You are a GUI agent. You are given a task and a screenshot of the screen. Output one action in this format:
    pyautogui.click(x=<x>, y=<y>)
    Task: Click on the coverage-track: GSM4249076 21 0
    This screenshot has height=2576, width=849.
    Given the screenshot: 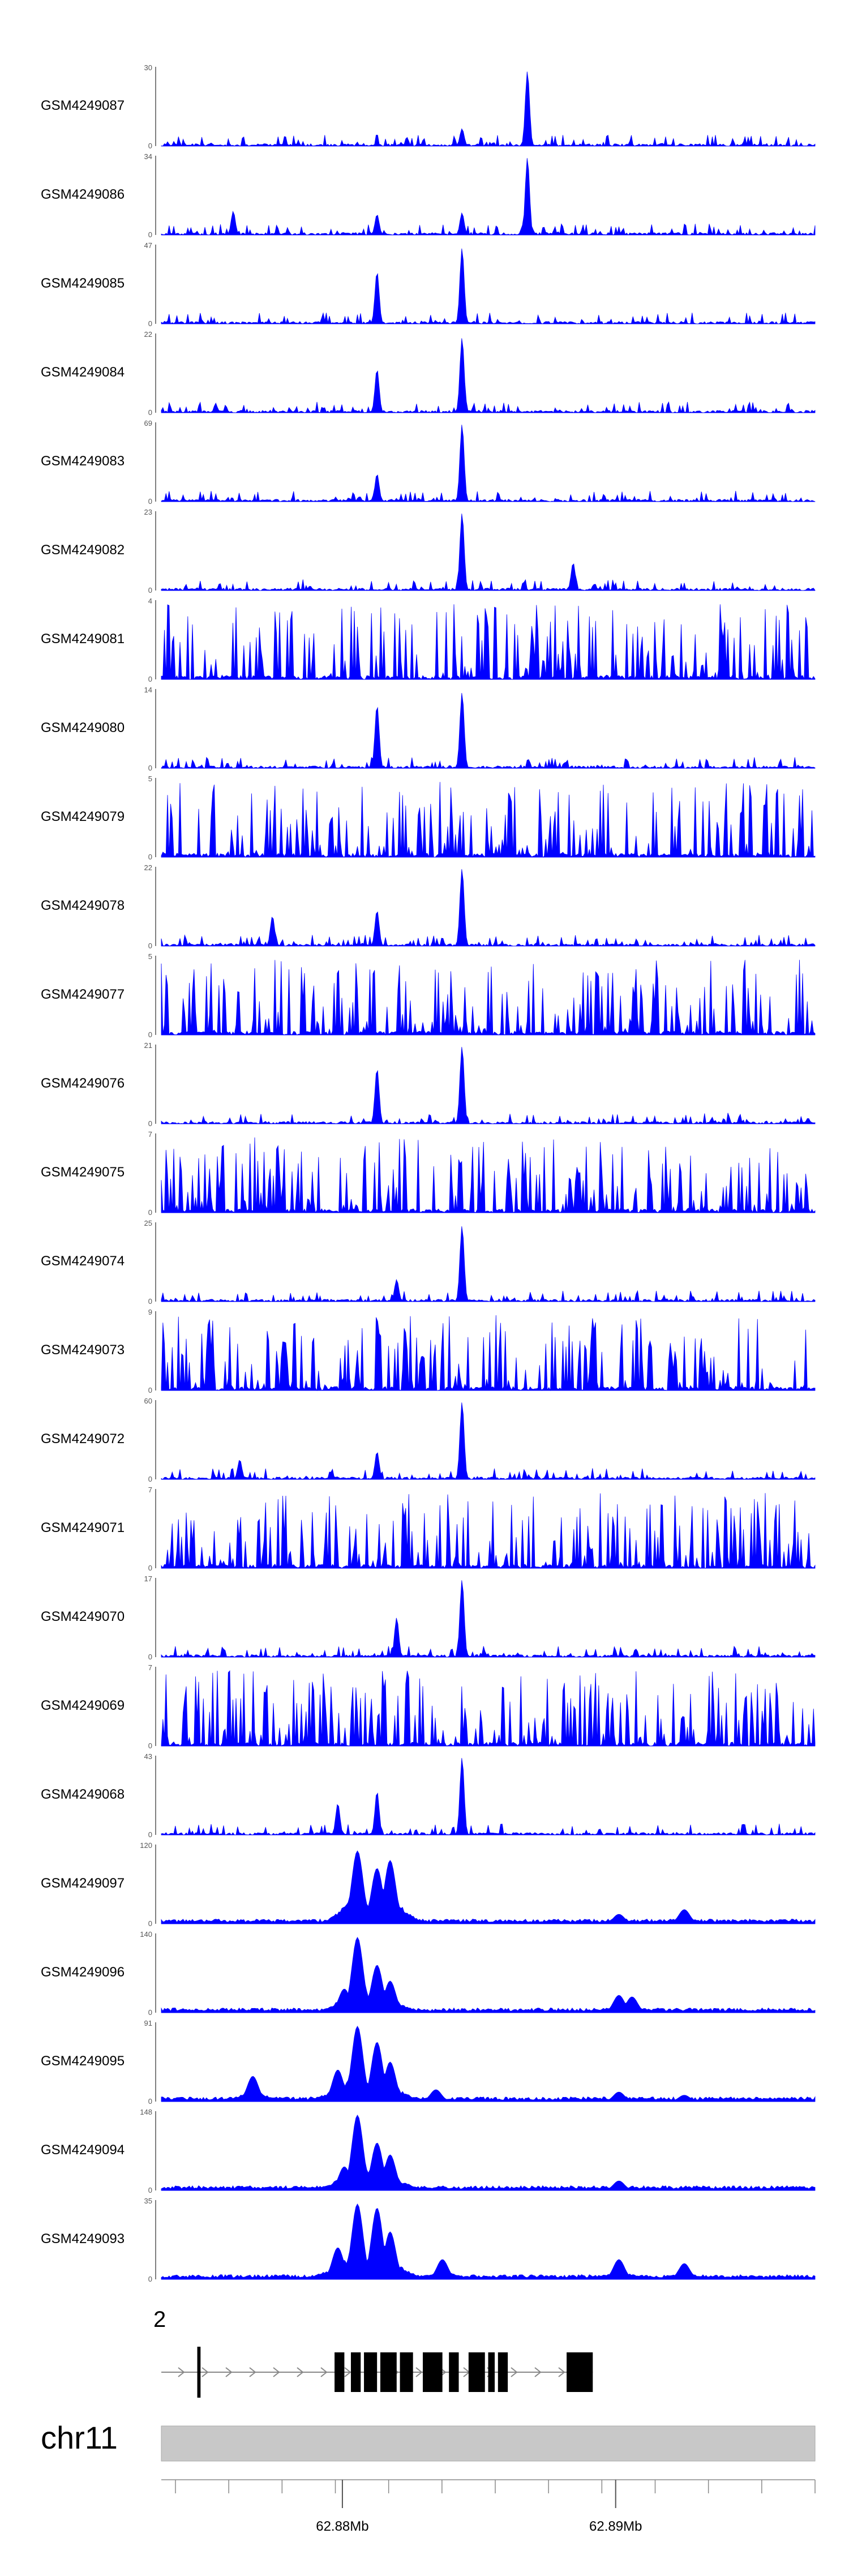 What is the action you would take?
    pyautogui.click(x=428, y=1084)
    